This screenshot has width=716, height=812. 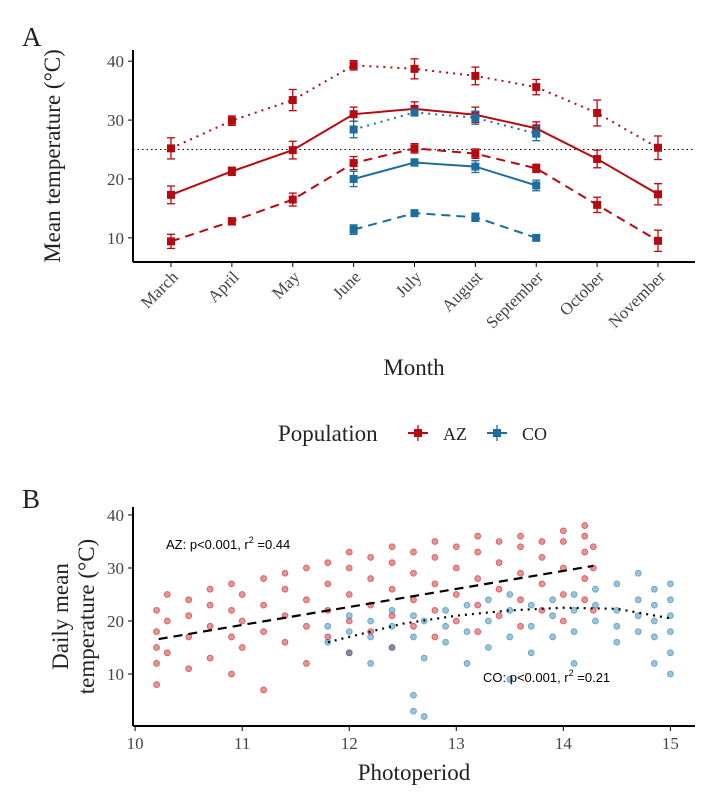 I want to click on annotation-part: CO: p<0.001, r, so click(x=526, y=677).